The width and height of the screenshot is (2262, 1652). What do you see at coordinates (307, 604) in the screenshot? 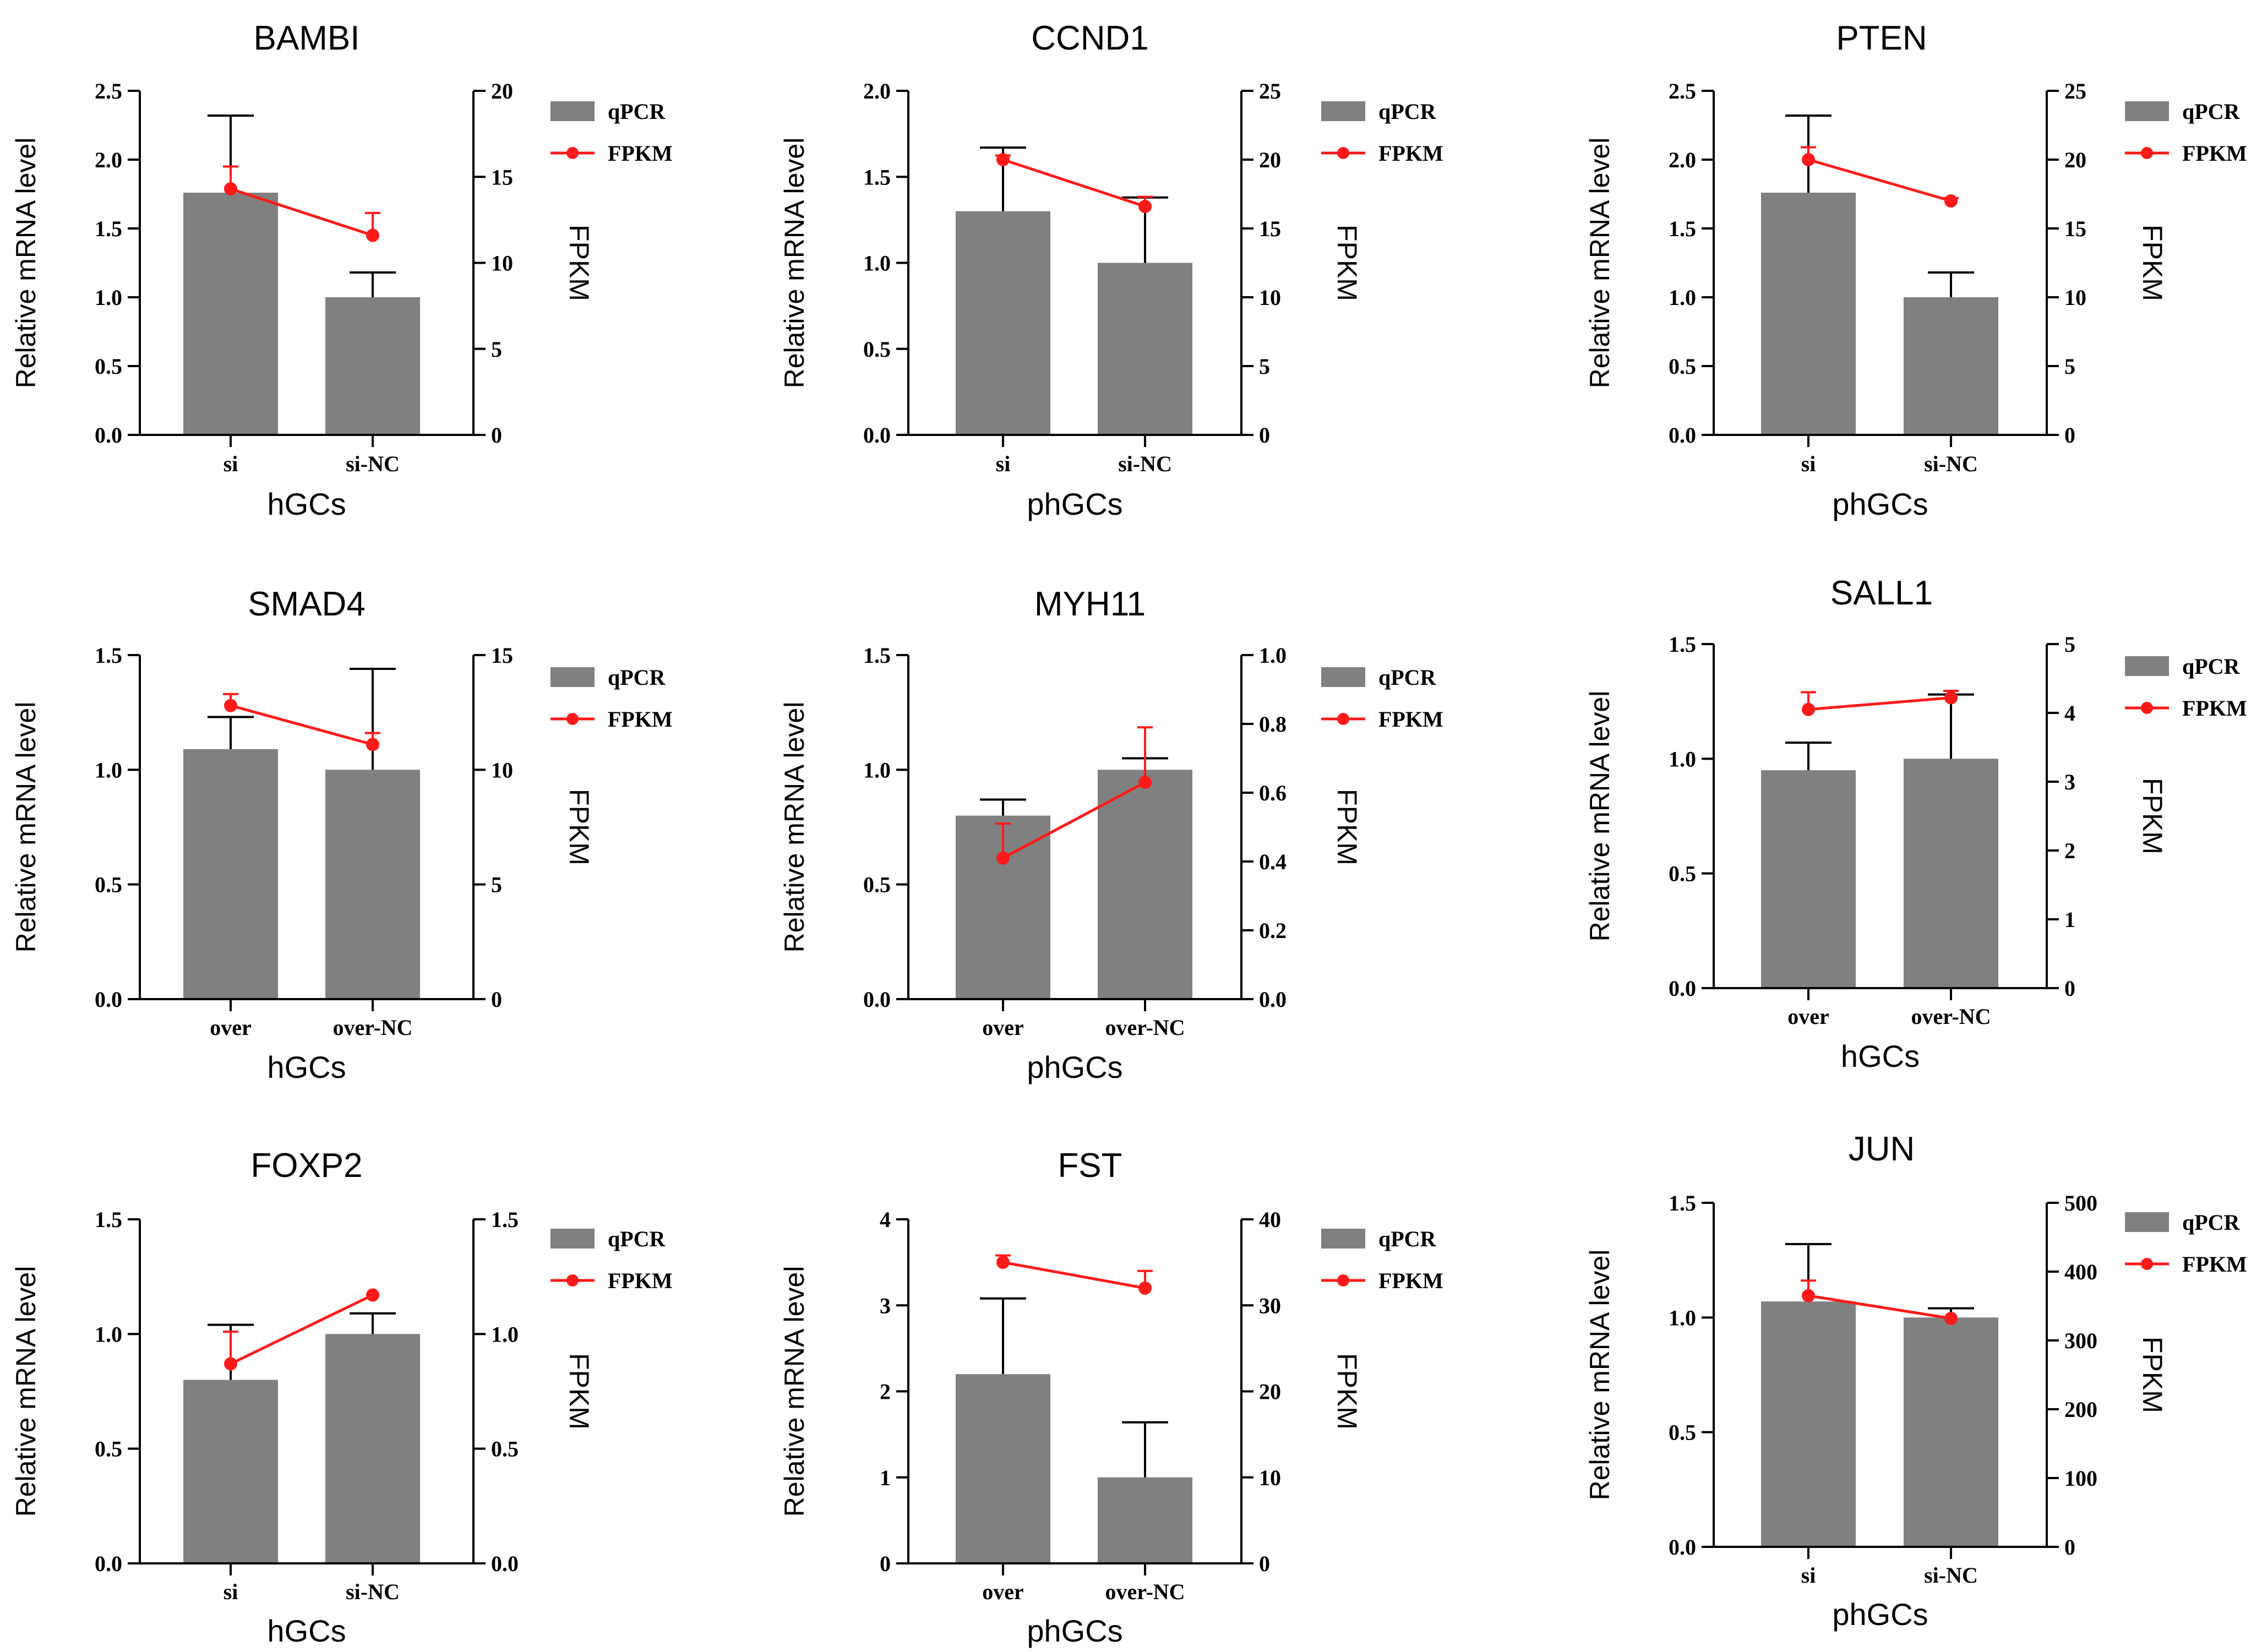
I see `chart-title: SMAD4` at bounding box center [307, 604].